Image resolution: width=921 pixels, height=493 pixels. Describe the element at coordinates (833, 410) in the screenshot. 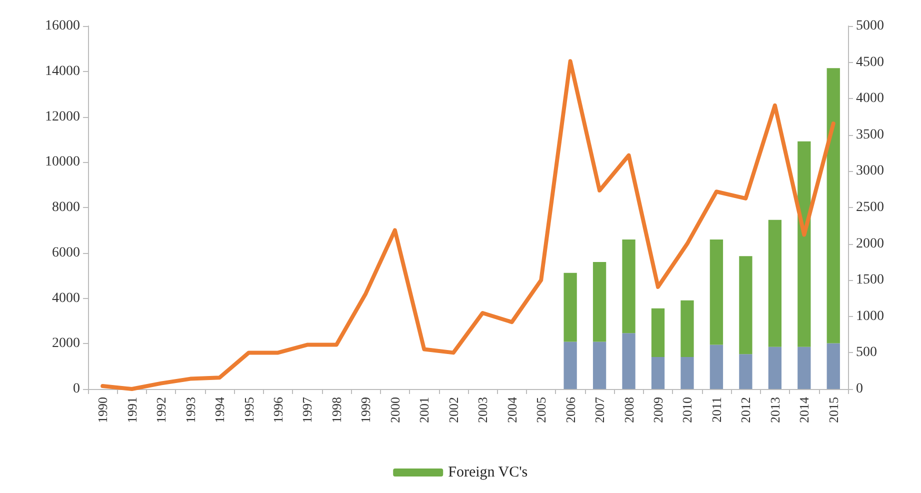

I see `x-tick-label: 2015` at that location.